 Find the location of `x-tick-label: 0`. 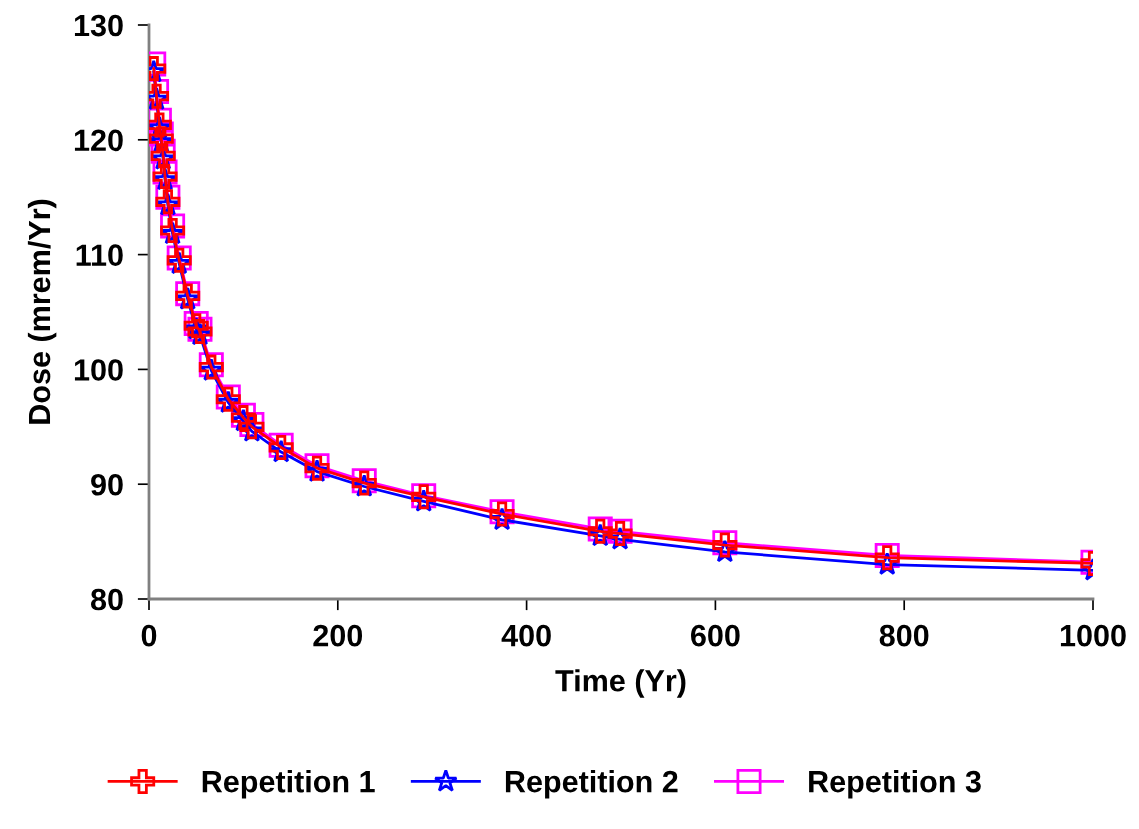

x-tick-label: 0 is located at coordinates (149, 635).